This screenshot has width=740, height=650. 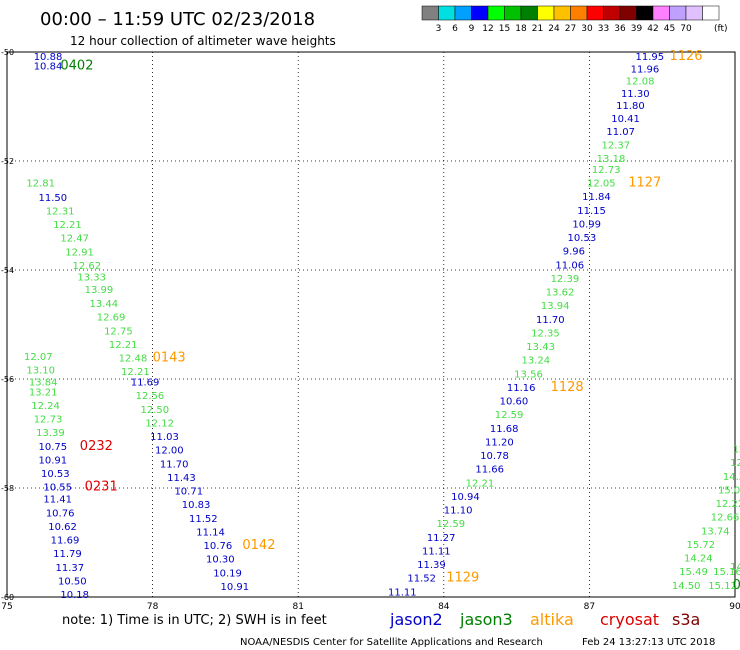 I want to click on wave-height-label: 10.75, so click(x=53, y=447).